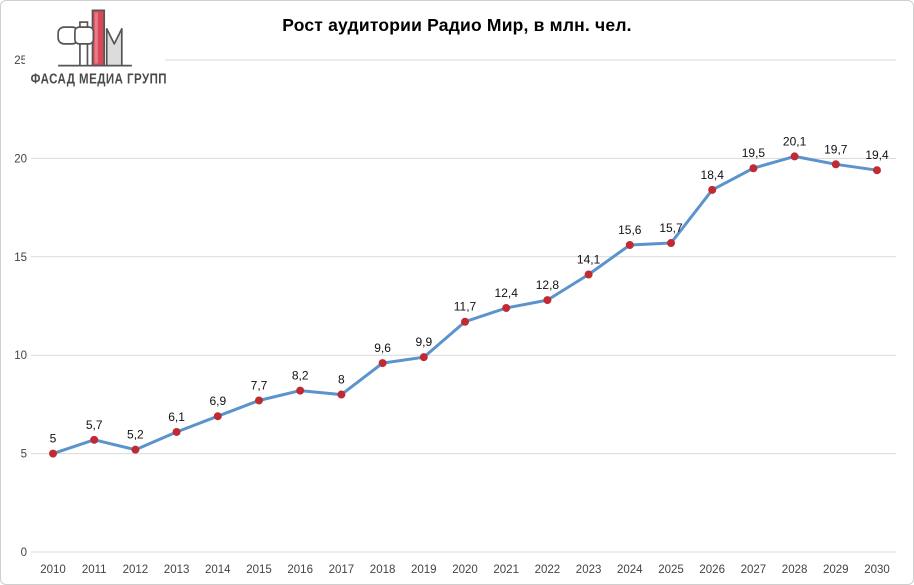 The image size is (914, 585). Describe the element at coordinates (176, 417) in the screenshot. I see `data-point-label: 6,1` at that location.